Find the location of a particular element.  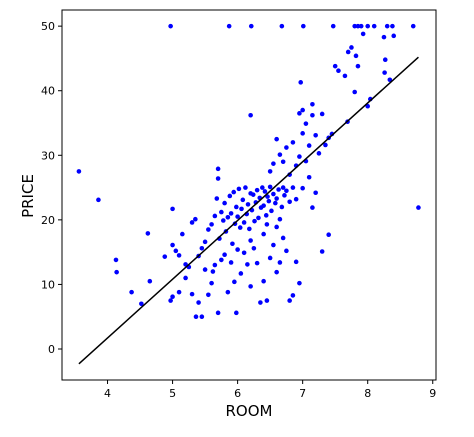

x-tick-label: 7 is located at coordinates (302, 393).